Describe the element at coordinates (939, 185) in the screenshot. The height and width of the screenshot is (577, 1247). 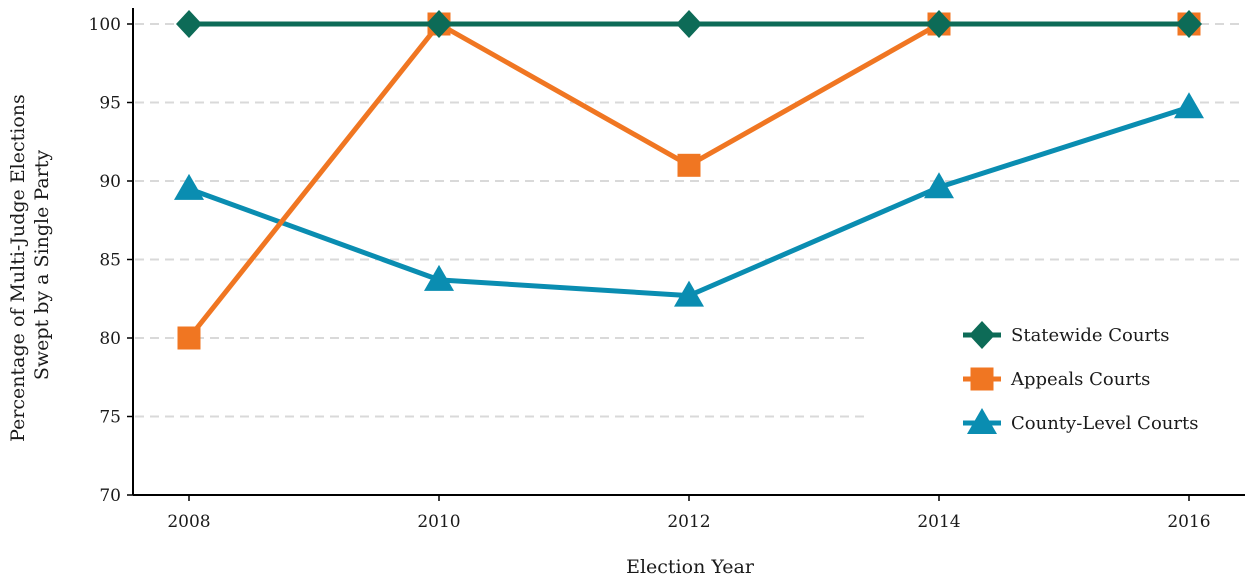
I see `point-county-level-courts-2014` at that location.